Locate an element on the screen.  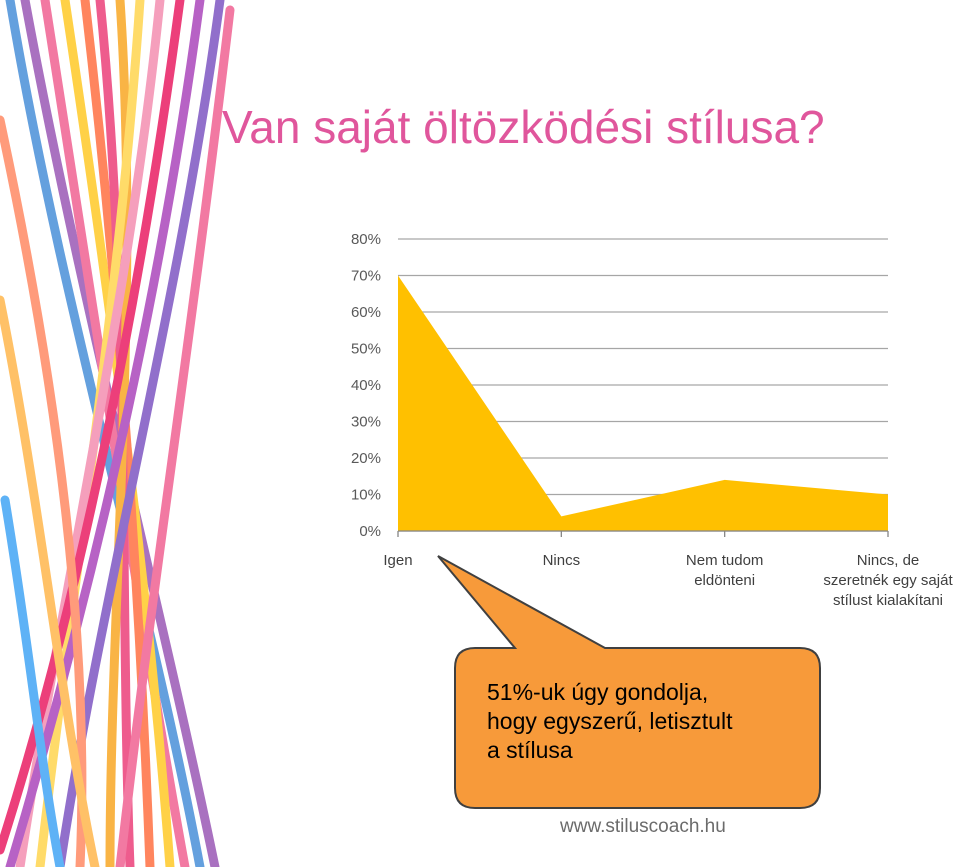
y-tick-label: 40% is located at coordinates (366, 385).